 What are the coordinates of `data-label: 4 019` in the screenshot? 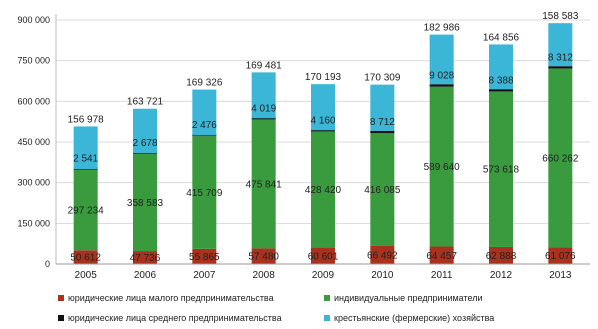 It's located at (263, 108).